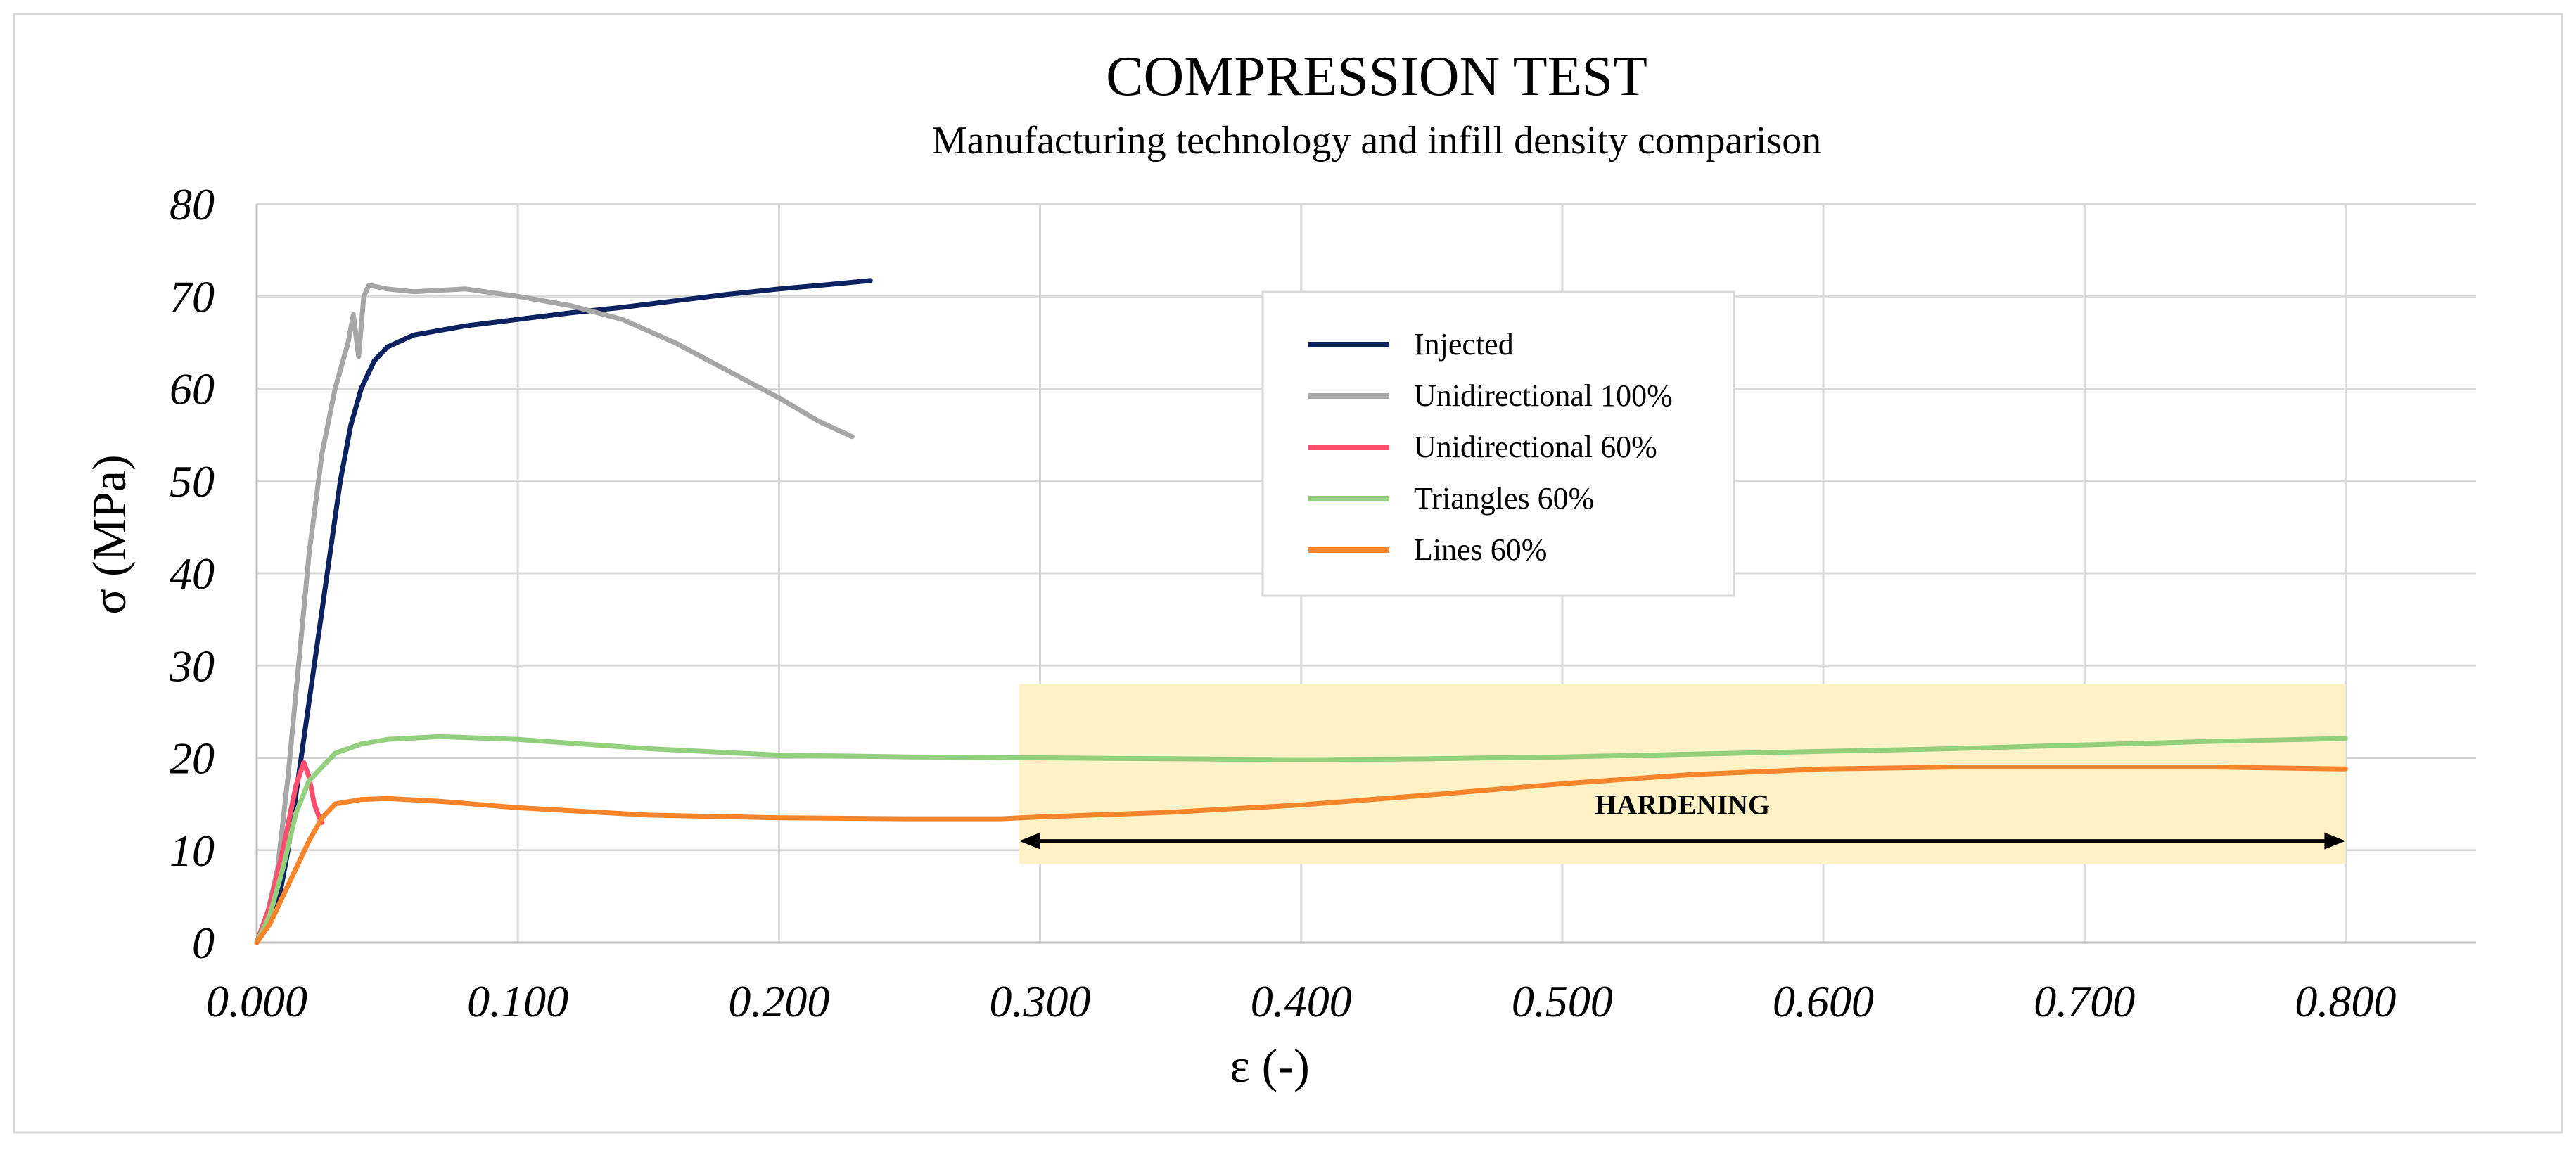  What do you see at coordinates (1543, 395) in the screenshot?
I see `legend-label-unidirectional-100: Unidirectional 100%` at bounding box center [1543, 395].